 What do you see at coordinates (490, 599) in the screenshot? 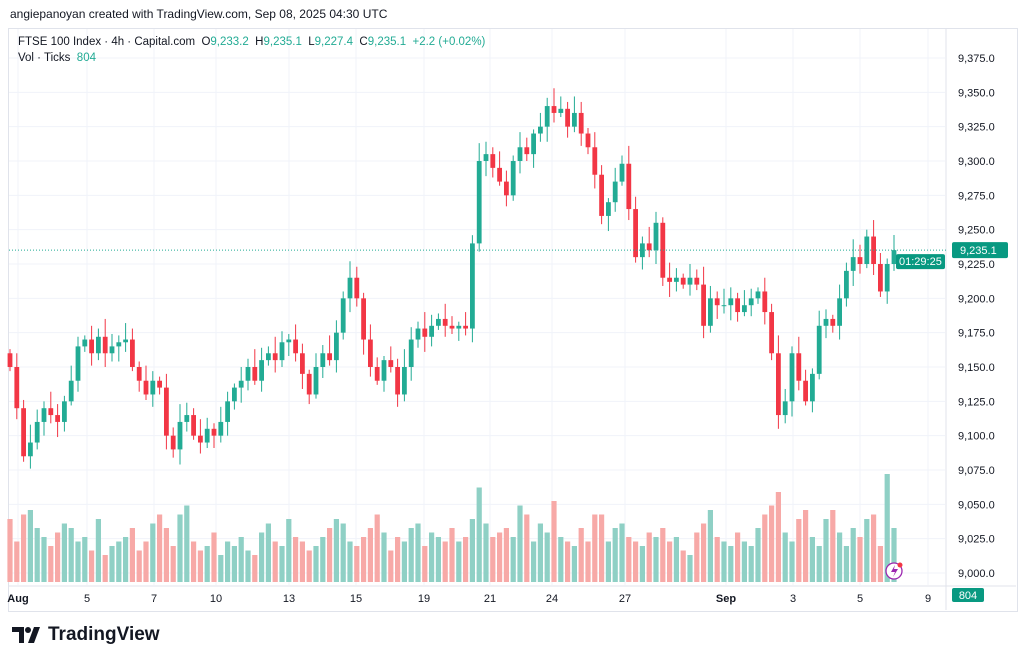
I see `time-axis-label: 21` at bounding box center [490, 599].